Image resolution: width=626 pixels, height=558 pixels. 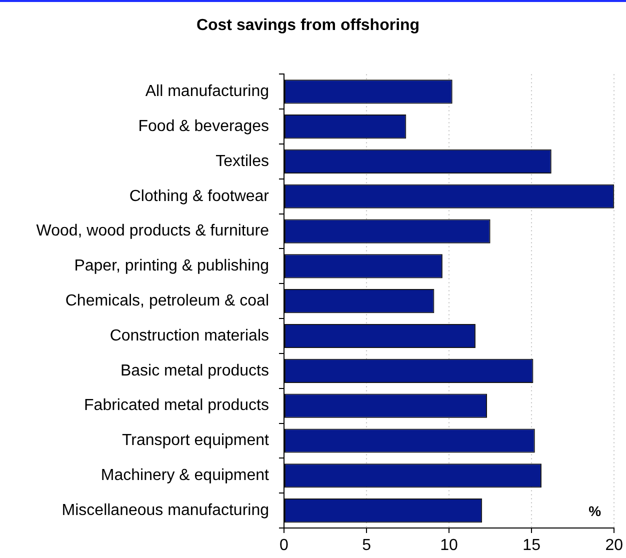 I want to click on chart-title: Cost savings from offshoring, so click(x=308, y=25).